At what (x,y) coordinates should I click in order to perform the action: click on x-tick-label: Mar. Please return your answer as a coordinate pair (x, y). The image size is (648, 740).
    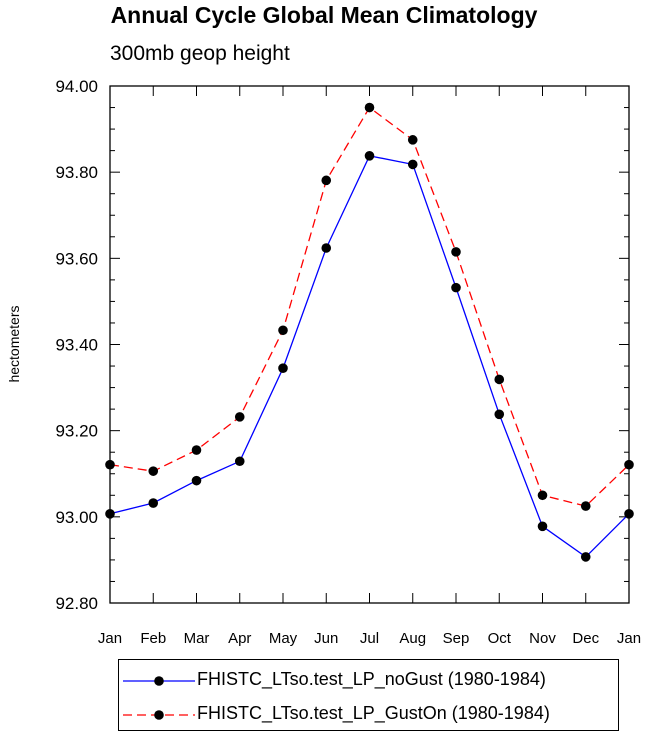
    Looking at the image, I should click on (197, 638).